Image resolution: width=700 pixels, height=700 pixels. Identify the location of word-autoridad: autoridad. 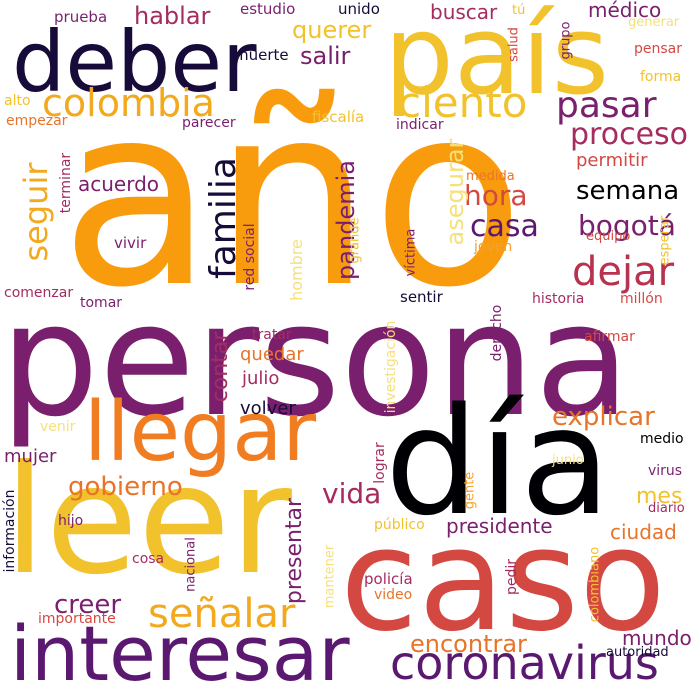
(637, 652).